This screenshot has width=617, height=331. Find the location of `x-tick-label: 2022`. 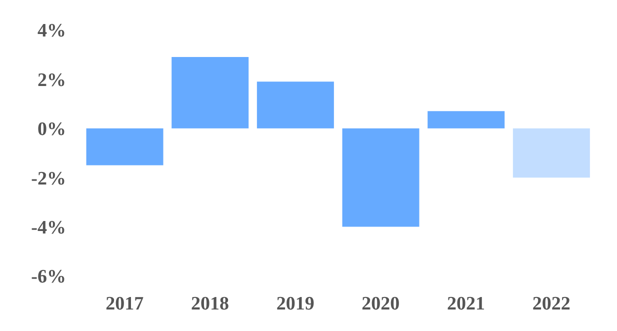

x-tick-label: 2022 is located at coordinates (551, 303).